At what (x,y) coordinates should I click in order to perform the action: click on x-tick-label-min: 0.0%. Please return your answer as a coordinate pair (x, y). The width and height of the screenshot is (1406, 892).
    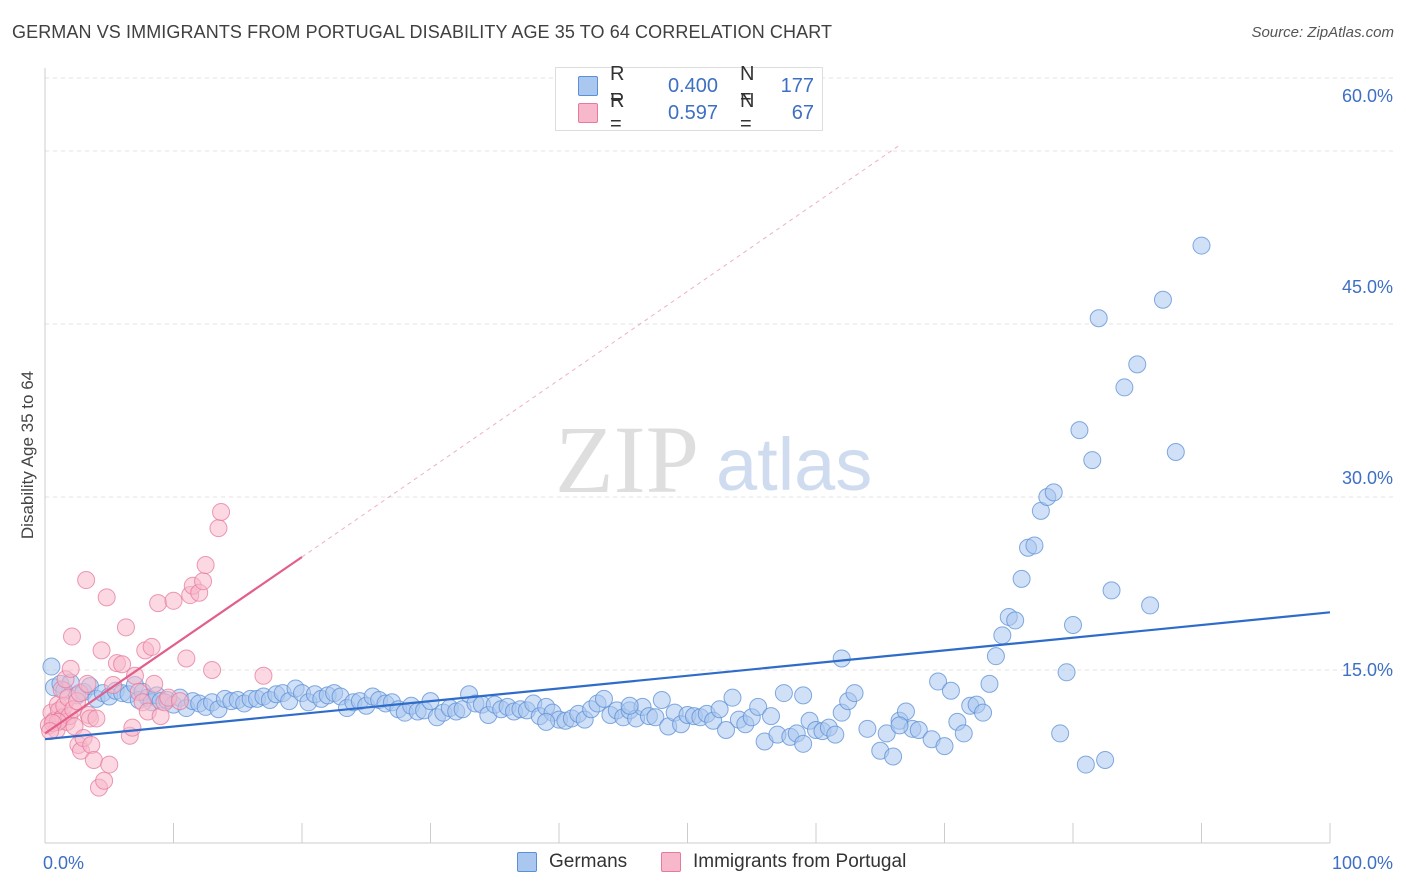
    Looking at the image, I should click on (64, 863).